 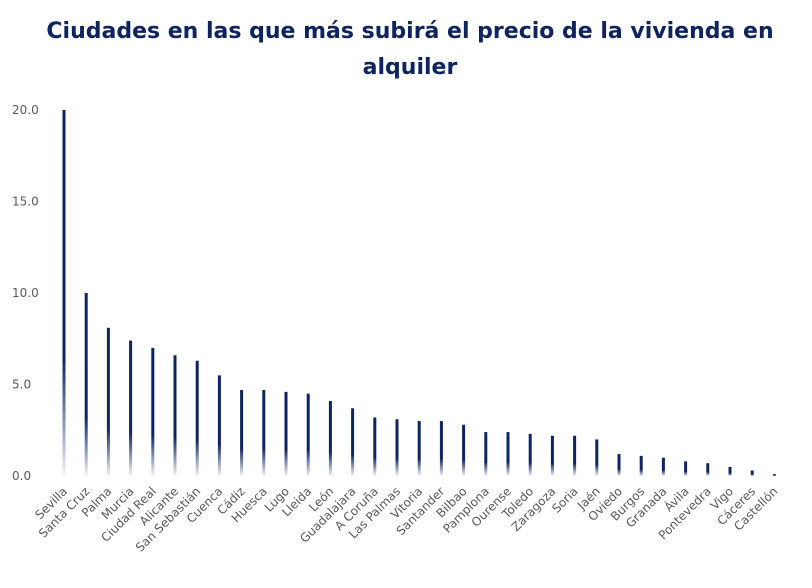 What do you see at coordinates (21, 385) in the screenshot?
I see `y-tick-label: 5.0` at bounding box center [21, 385].